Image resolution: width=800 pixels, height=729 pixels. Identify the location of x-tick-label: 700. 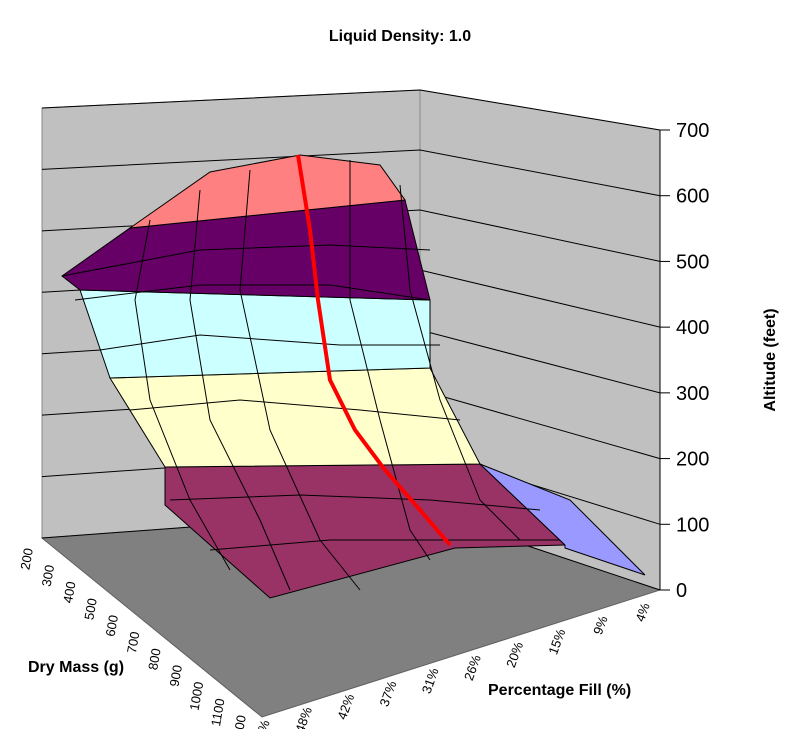
(133, 642).